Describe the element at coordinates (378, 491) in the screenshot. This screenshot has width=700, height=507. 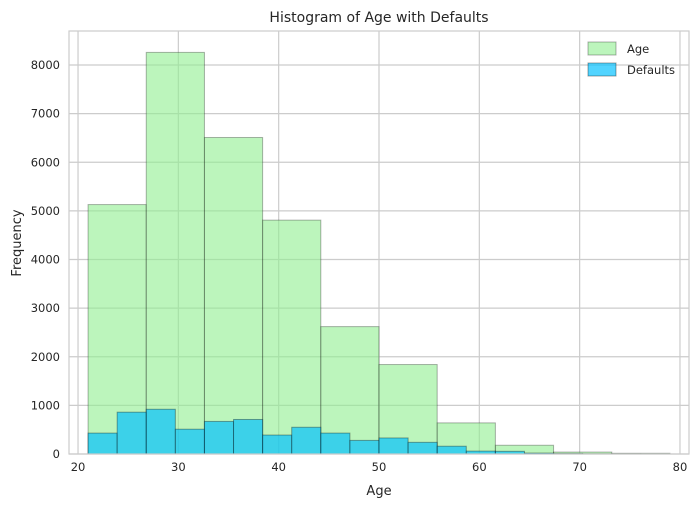
I see `x-axis-label: Age` at that location.